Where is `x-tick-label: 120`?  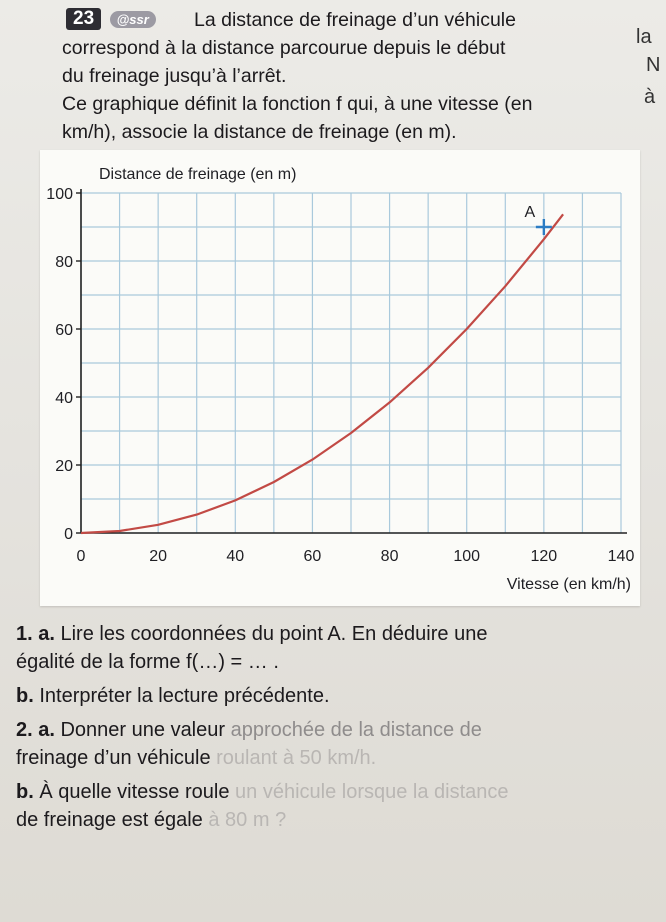 x-tick-label: 120 is located at coordinates (544, 556).